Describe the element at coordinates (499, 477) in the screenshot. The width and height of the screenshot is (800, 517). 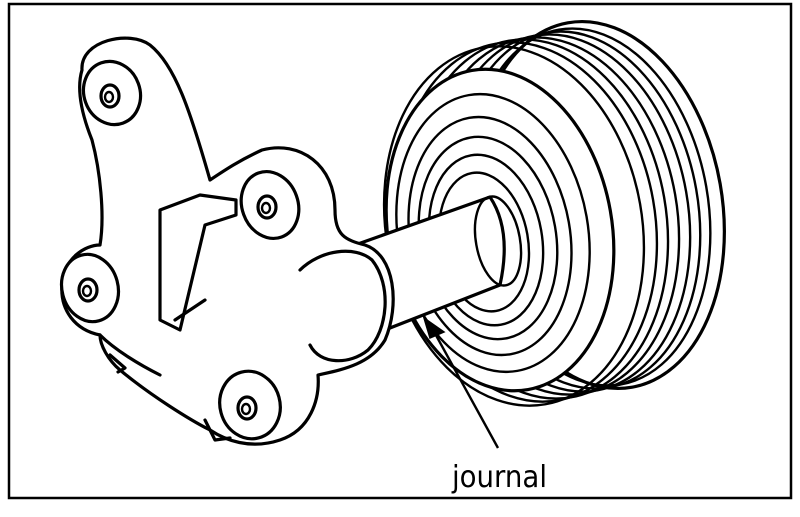
I see `journal-label: journal` at that location.